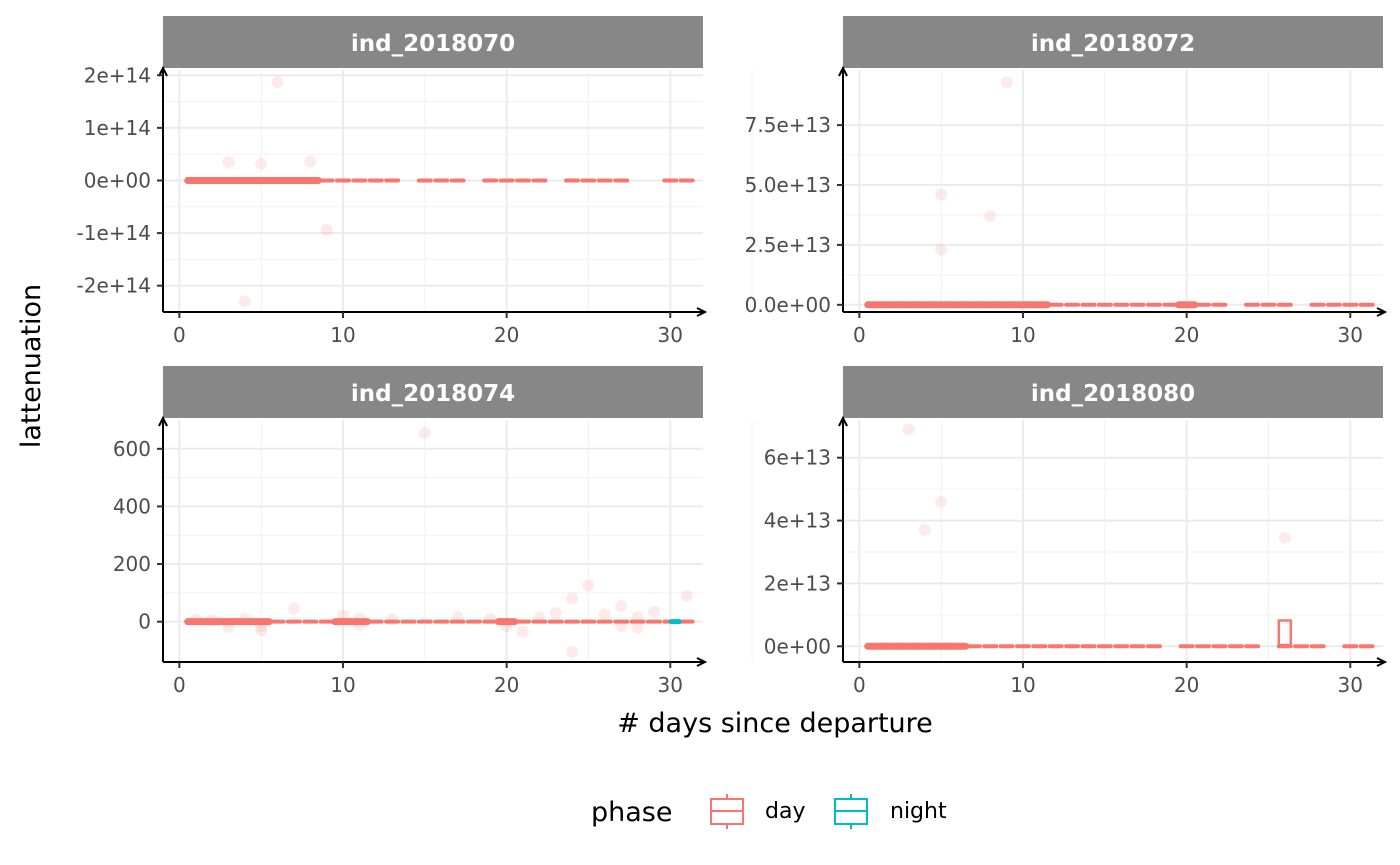 This screenshot has height=865, width=1400. What do you see at coordinates (114, 233) in the screenshot?
I see `y-tick-label: -1e+14` at bounding box center [114, 233].